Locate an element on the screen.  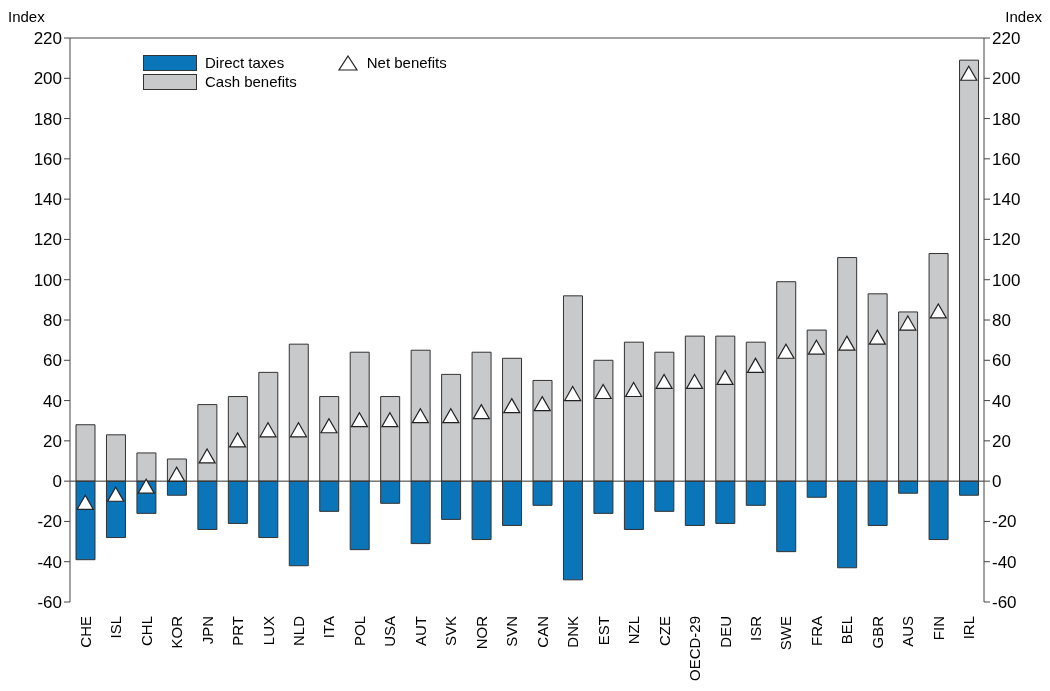
y2-tick-label: 40 is located at coordinates (1001, 401).